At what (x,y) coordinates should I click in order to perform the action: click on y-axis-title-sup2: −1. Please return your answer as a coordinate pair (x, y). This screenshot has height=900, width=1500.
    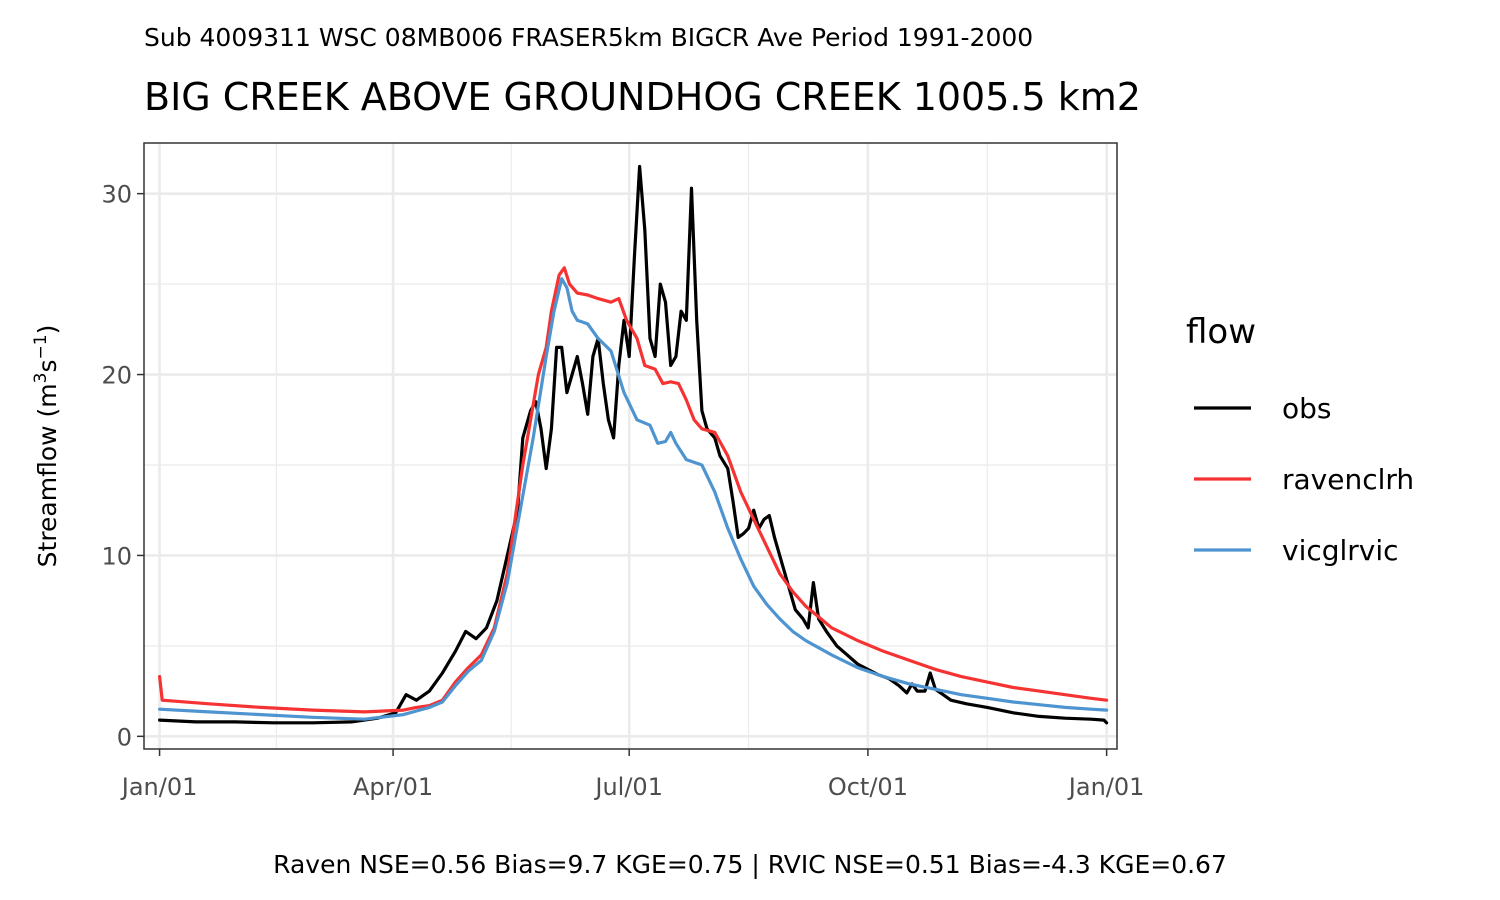
    Looking at the image, I should click on (41, 346).